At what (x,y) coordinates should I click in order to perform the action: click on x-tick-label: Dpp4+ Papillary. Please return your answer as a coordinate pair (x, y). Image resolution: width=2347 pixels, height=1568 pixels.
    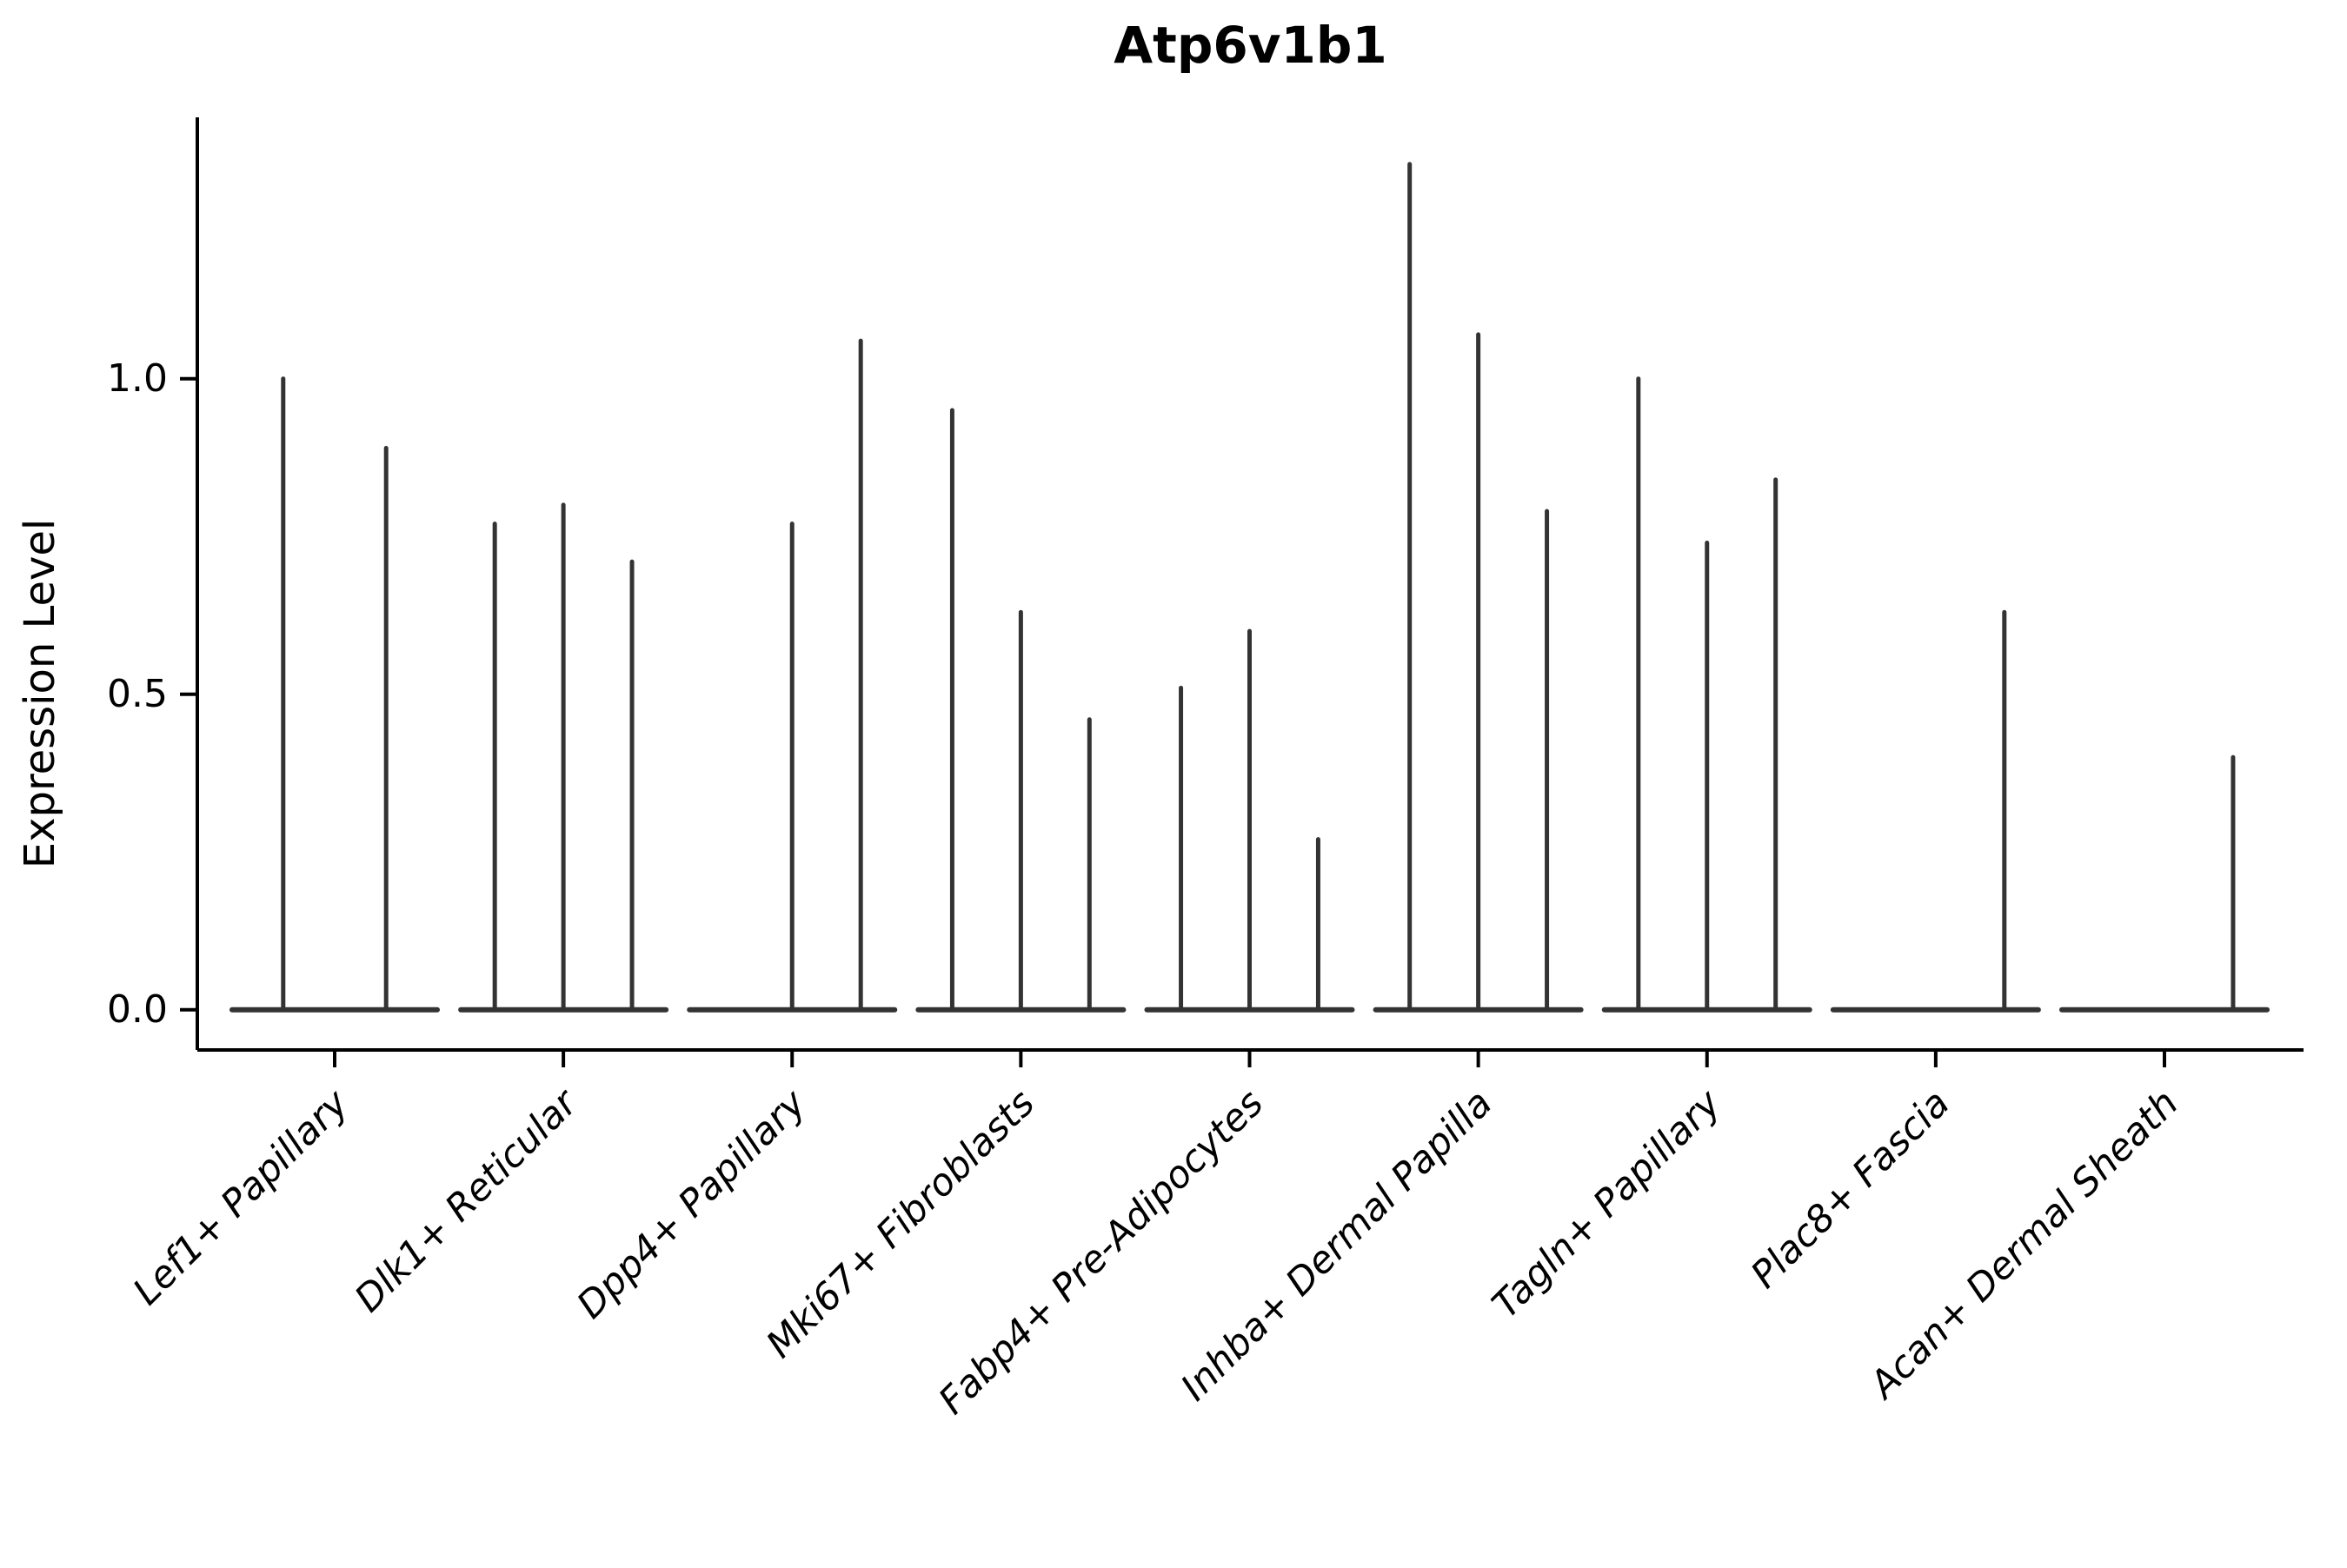
    Looking at the image, I should click on (691, 1204).